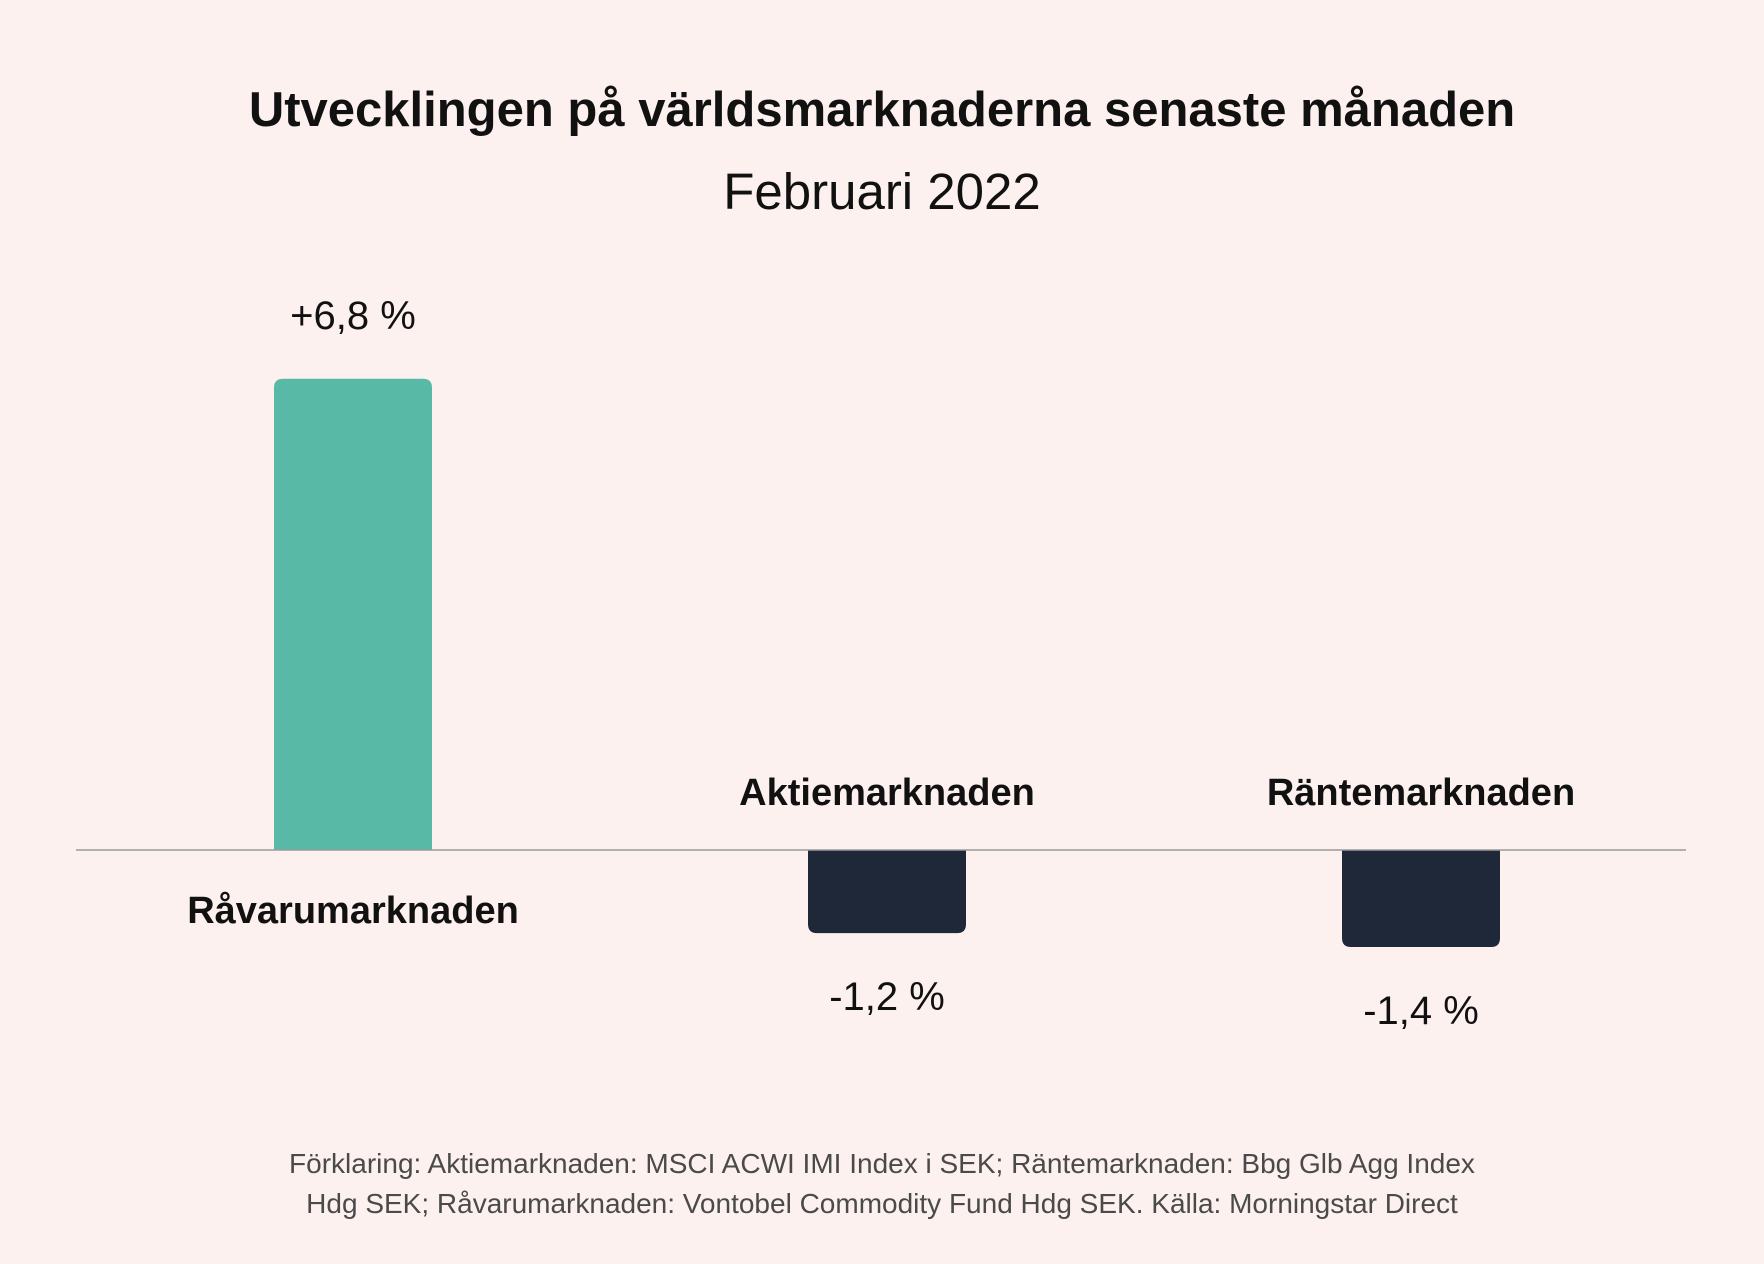 This screenshot has width=1764, height=1264. What do you see at coordinates (887, 793) in the screenshot?
I see `category-label-1: Aktiemarknaden` at bounding box center [887, 793].